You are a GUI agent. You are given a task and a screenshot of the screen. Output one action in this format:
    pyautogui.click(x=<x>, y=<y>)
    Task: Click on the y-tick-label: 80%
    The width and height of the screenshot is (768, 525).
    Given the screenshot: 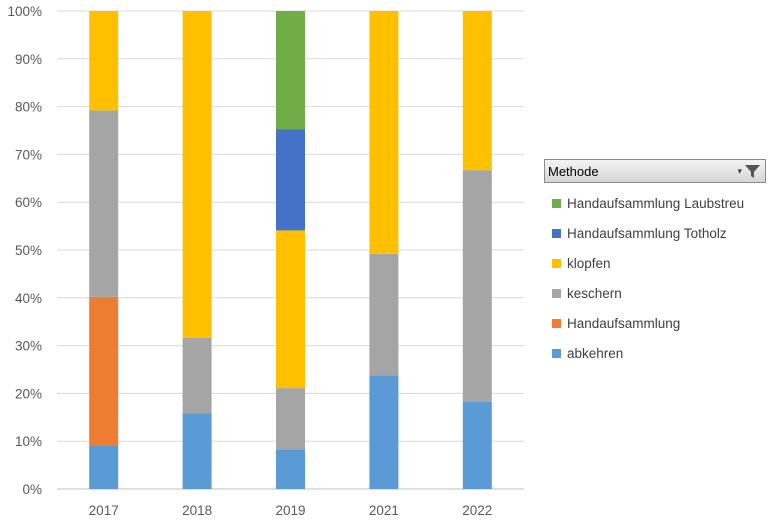 What is the action you would take?
    pyautogui.click(x=28, y=107)
    